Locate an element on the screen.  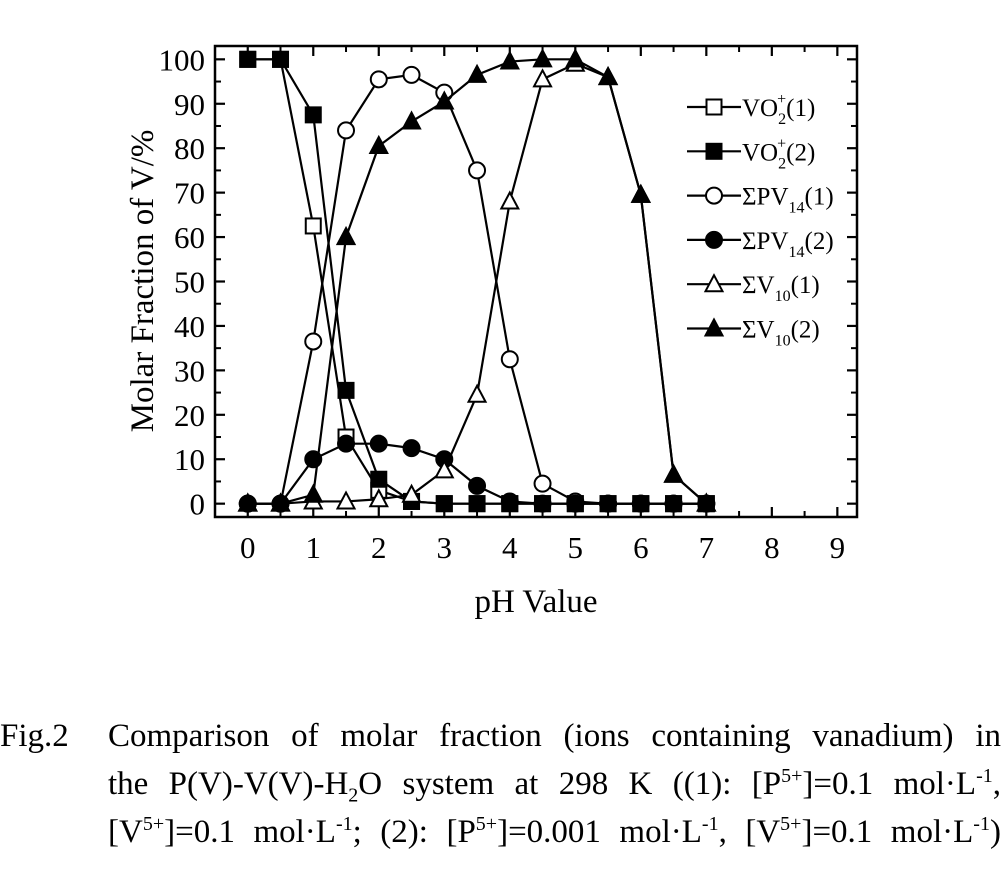
x-tick-label: 1 is located at coordinates (314, 547).